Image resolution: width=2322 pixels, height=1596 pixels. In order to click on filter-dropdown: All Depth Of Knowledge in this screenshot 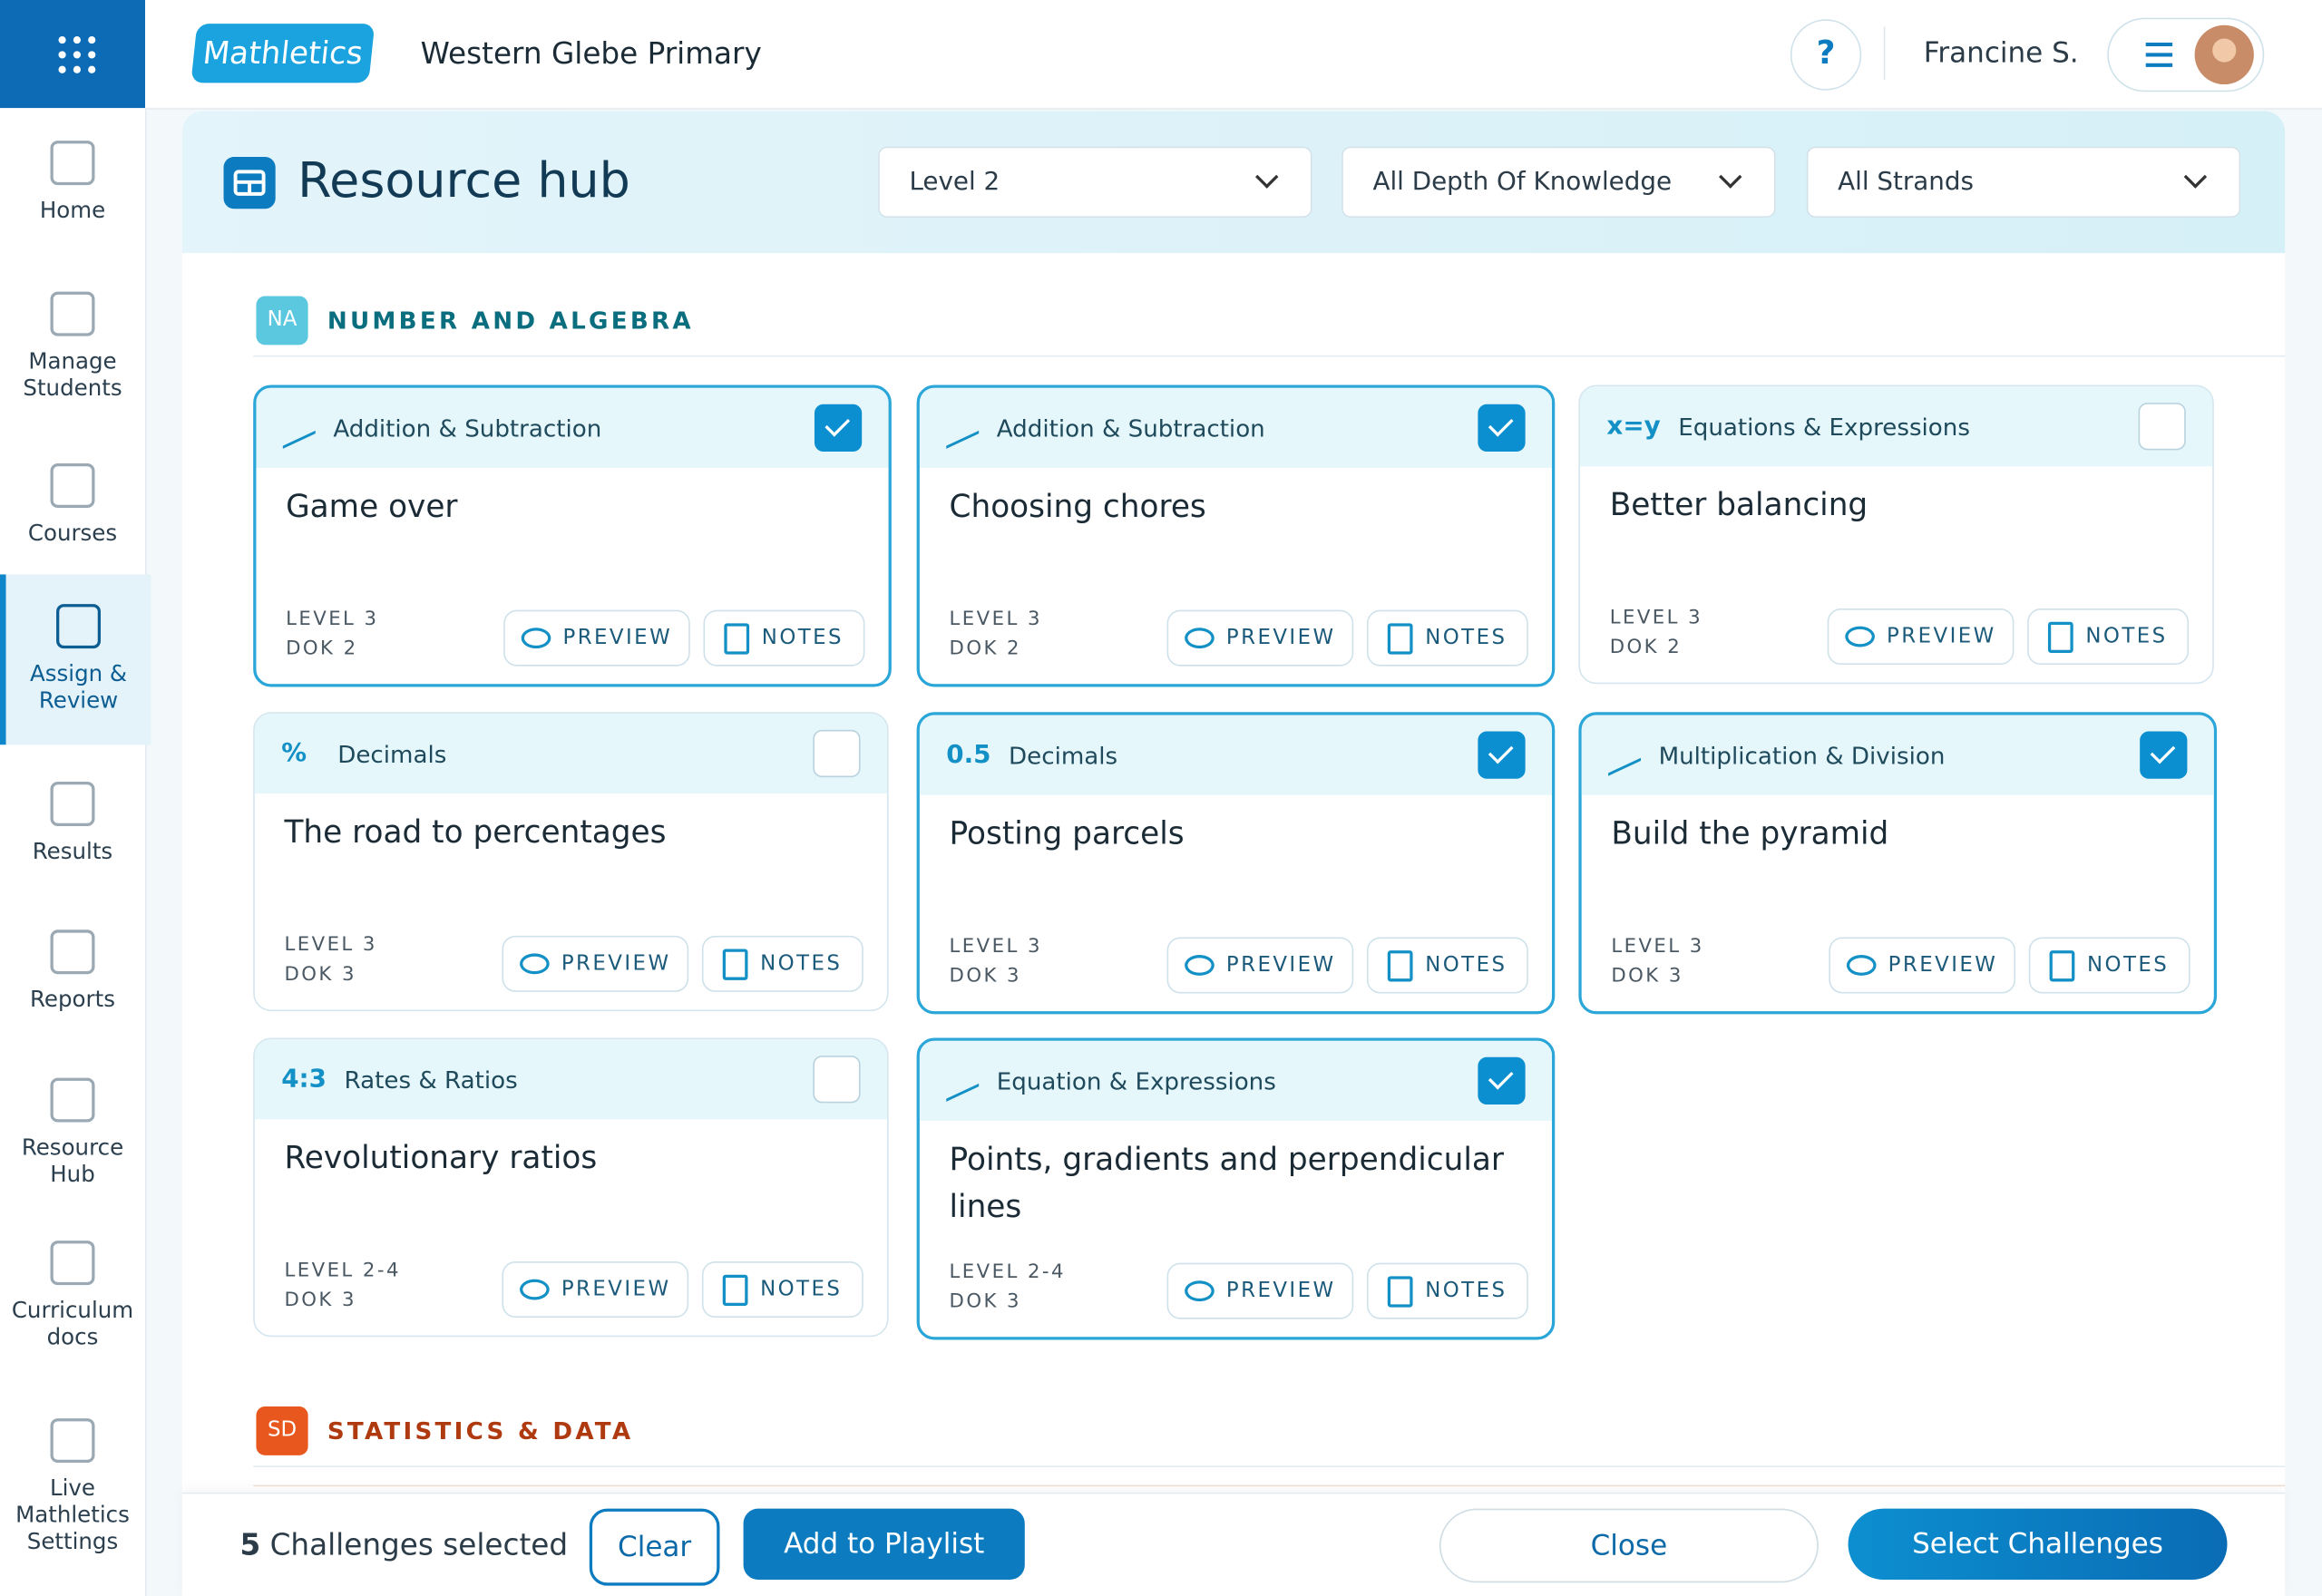, I will do `click(1558, 182)`.